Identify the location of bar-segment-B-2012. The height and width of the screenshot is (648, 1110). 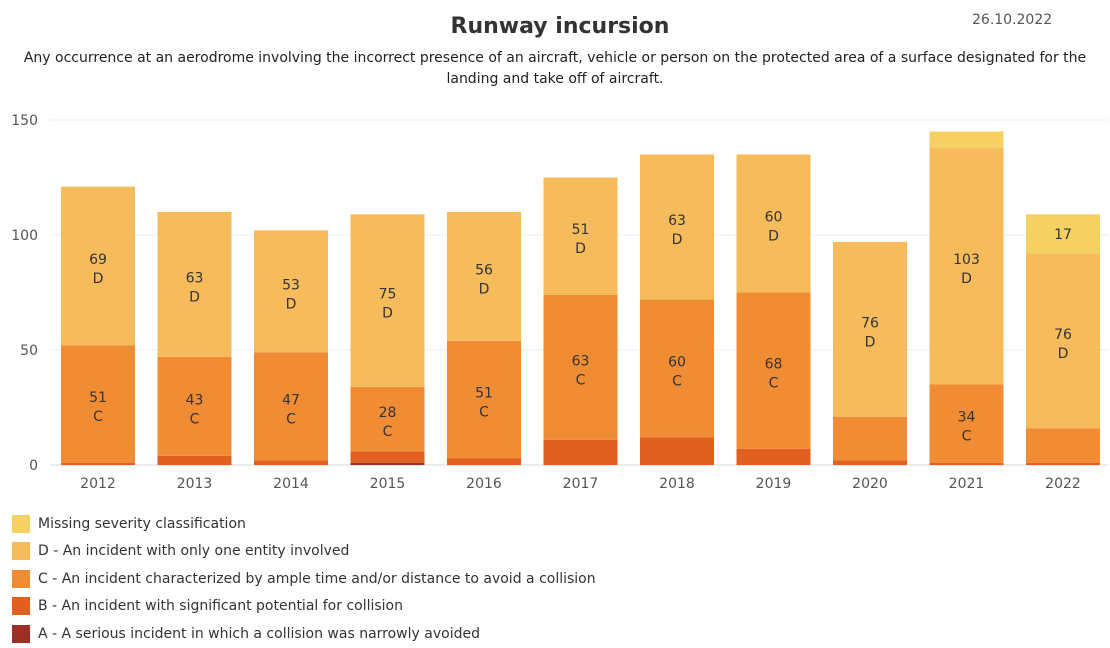
(98, 463).